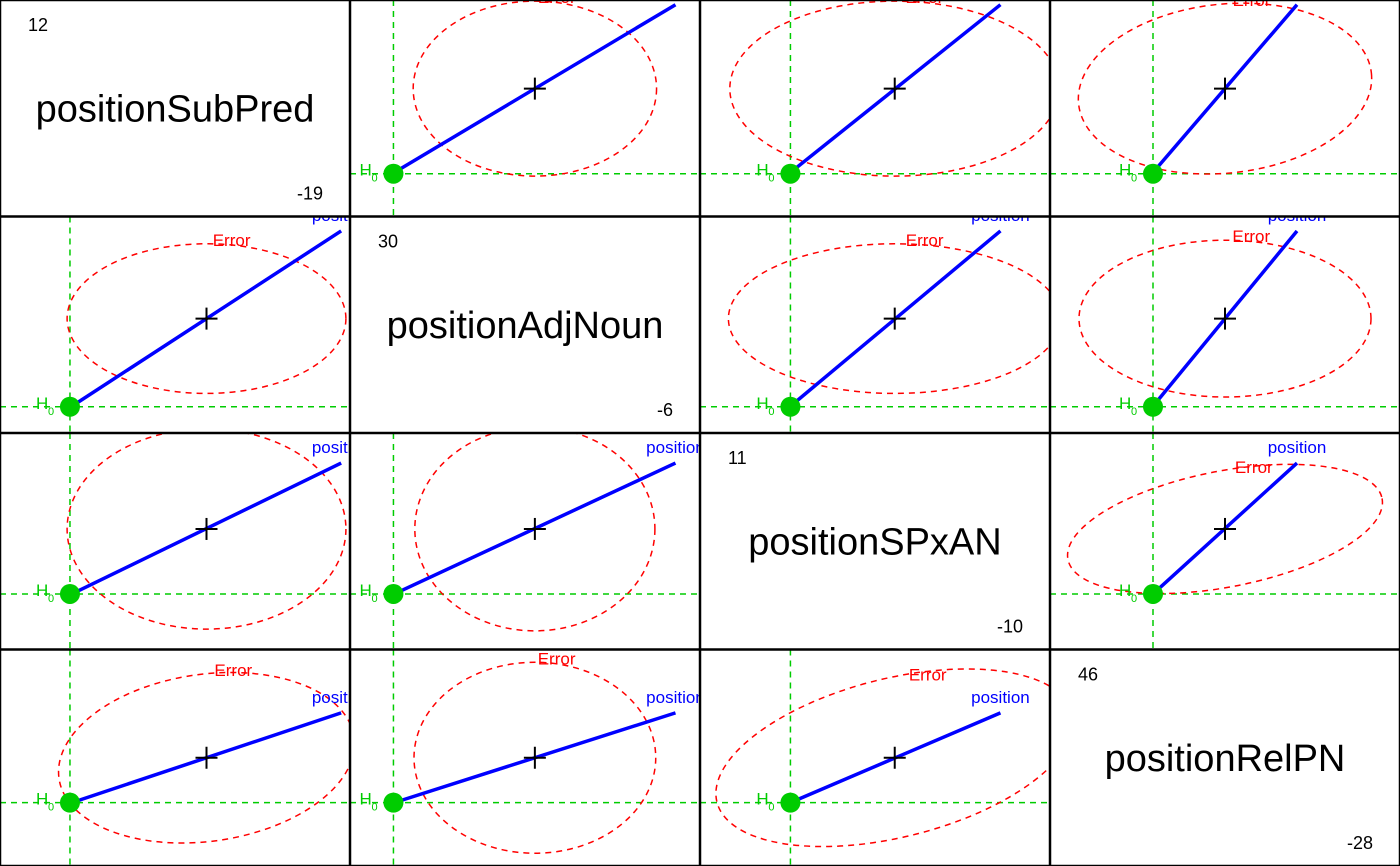  What do you see at coordinates (185, 757) in the screenshot?
I see `panel-positionSubPred-positionRelPN: Error position H 0` at bounding box center [185, 757].